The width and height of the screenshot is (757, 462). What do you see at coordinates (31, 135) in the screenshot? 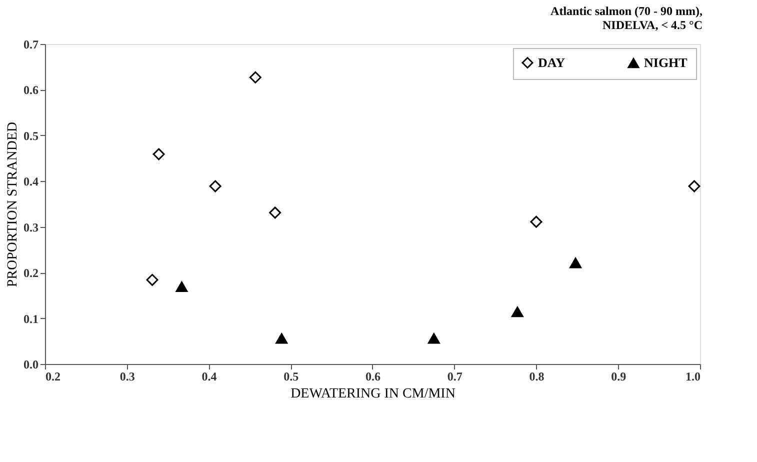
I see `y-tick-label: 0.5` at bounding box center [31, 135].